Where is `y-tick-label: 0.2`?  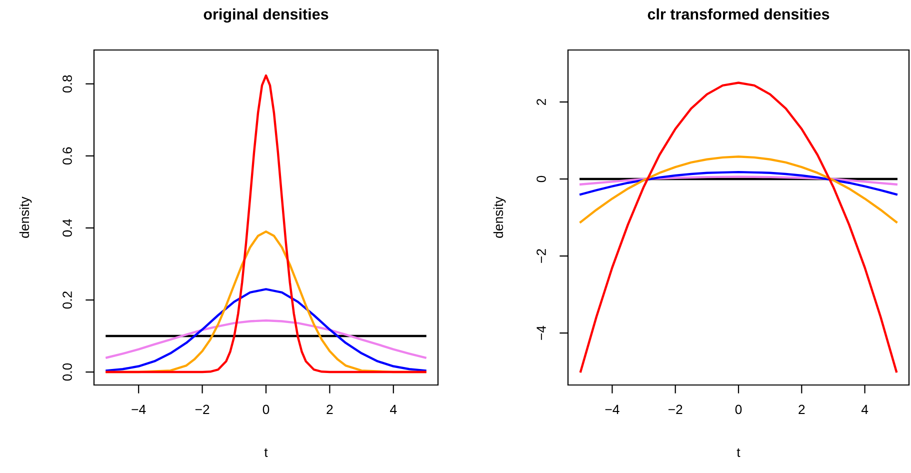 y-tick-label: 0.2 is located at coordinates (67, 300).